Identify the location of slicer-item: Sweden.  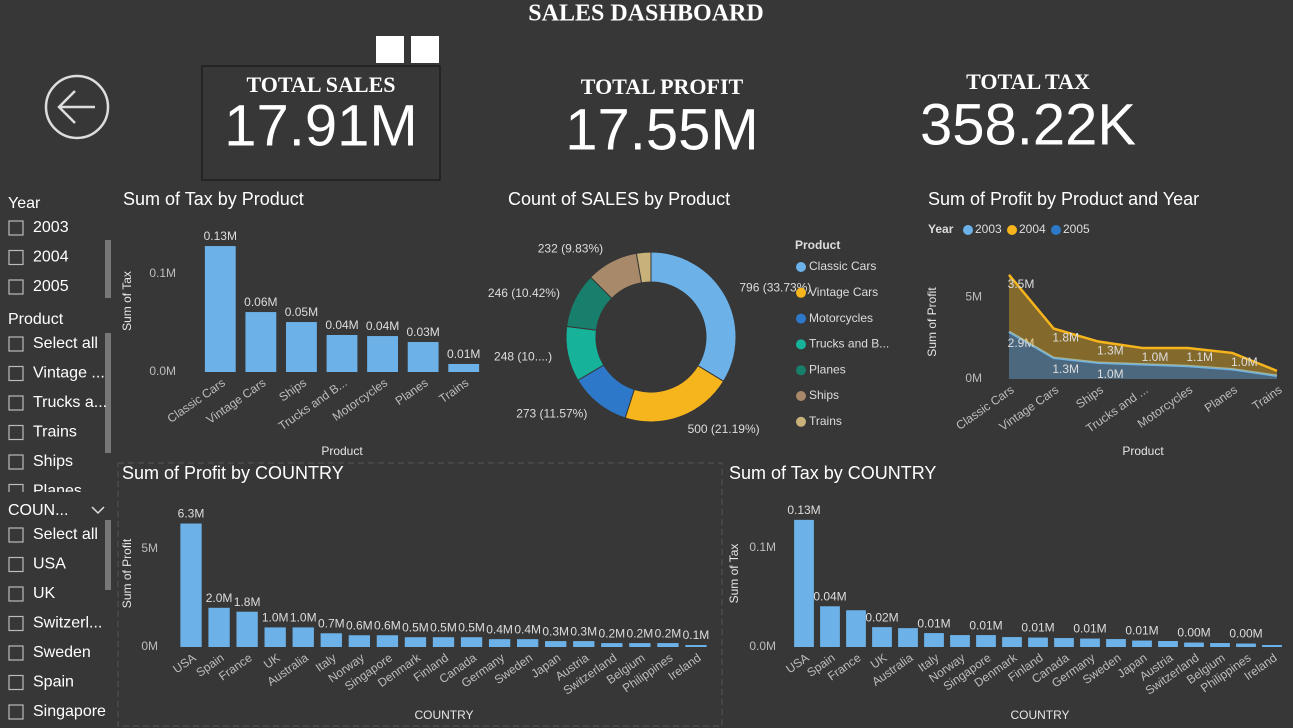
(49, 652).